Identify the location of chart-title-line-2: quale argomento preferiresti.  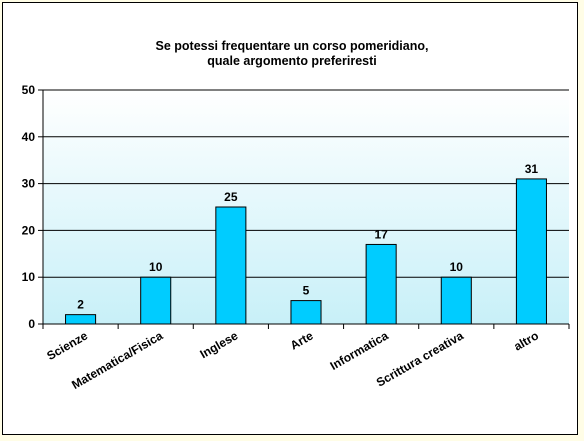
(292, 61).